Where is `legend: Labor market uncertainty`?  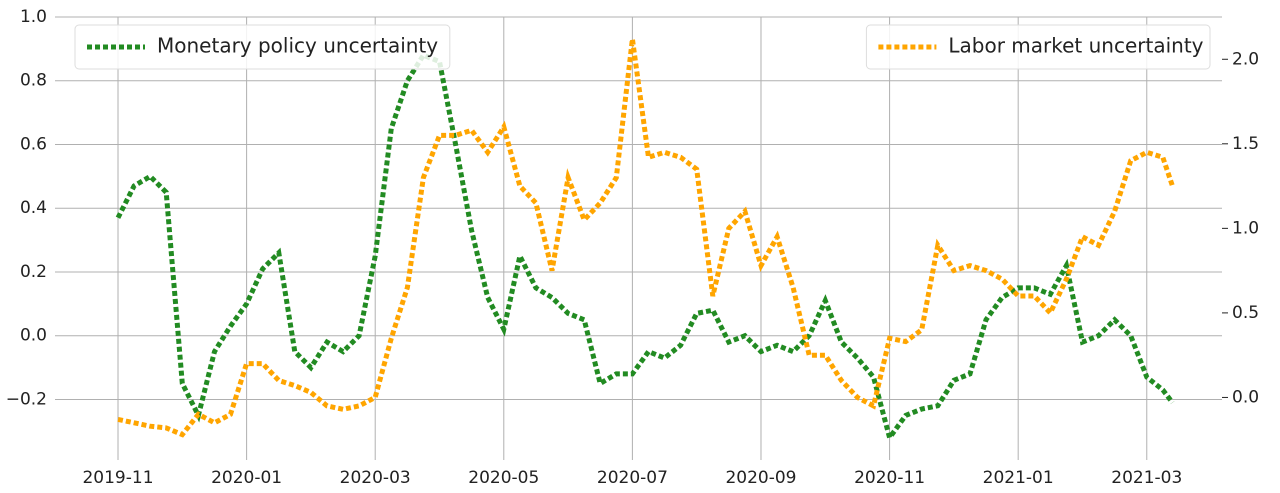
legend: Labor market uncertainty is located at coordinates (1038, 47).